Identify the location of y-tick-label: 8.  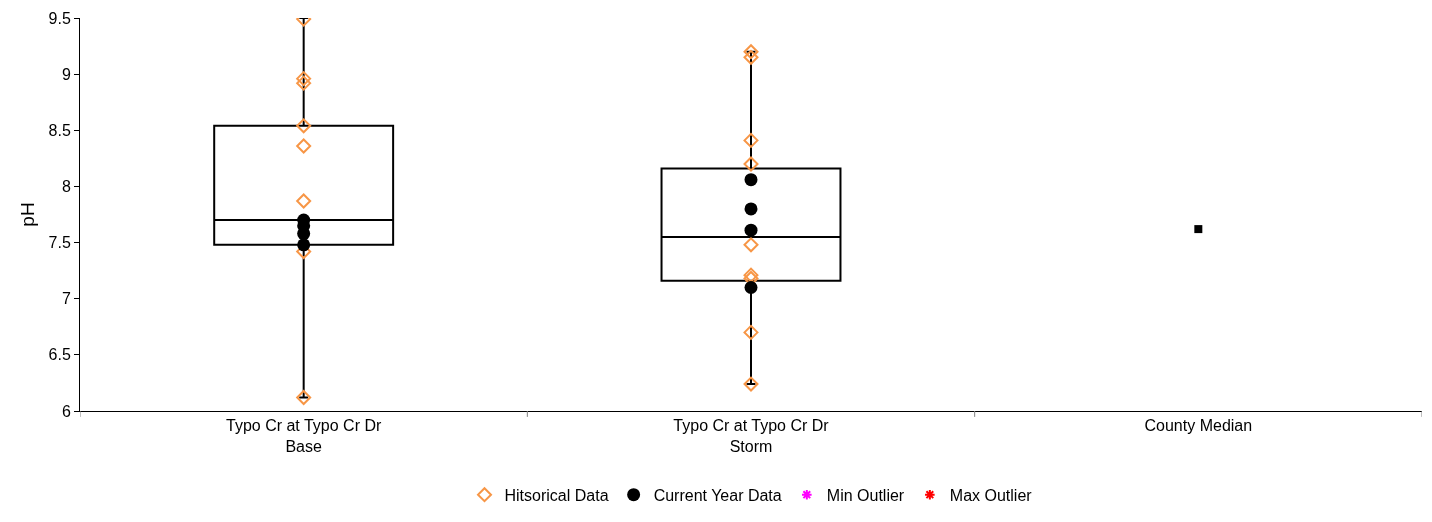
(66, 187).